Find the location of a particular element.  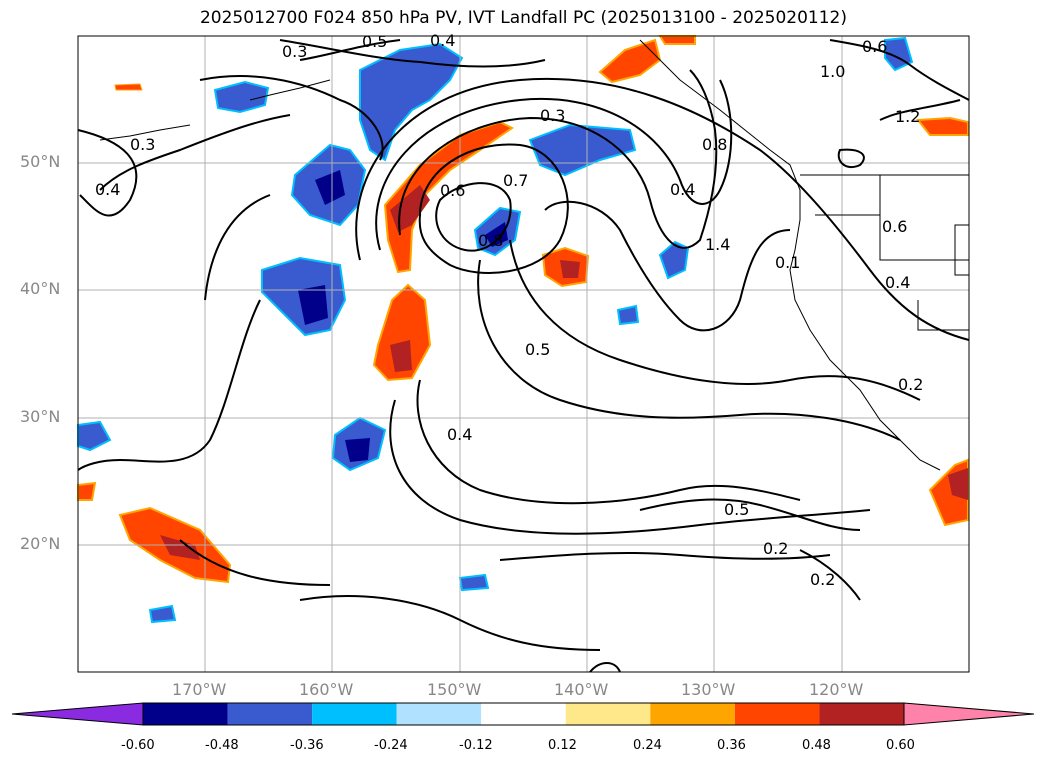

lon-tick-label: 120°W is located at coordinates (836, 689).